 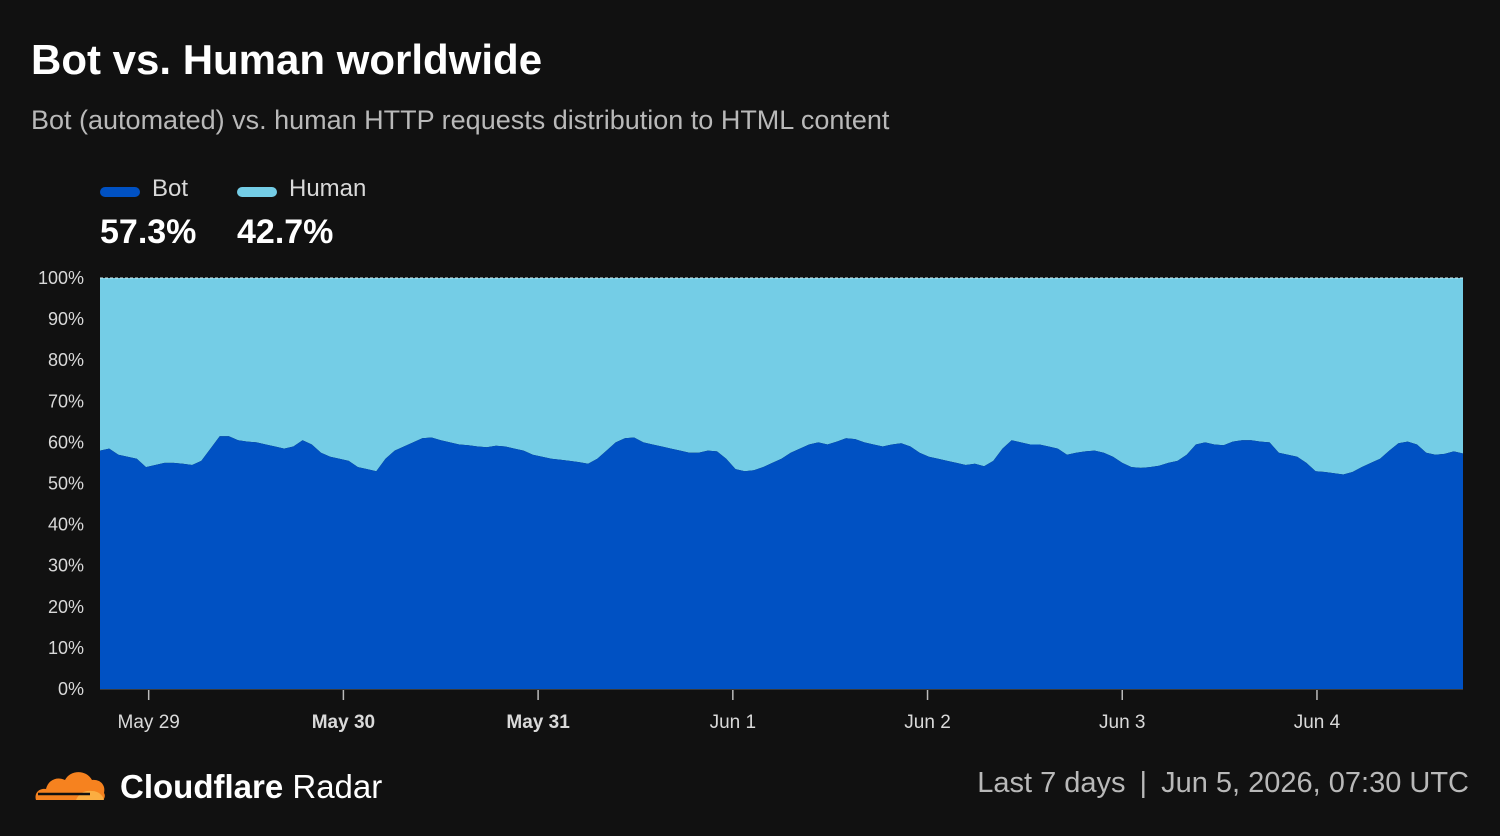 What do you see at coordinates (66, 607) in the screenshot?
I see `y-tick-label: 20%` at bounding box center [66, 607].